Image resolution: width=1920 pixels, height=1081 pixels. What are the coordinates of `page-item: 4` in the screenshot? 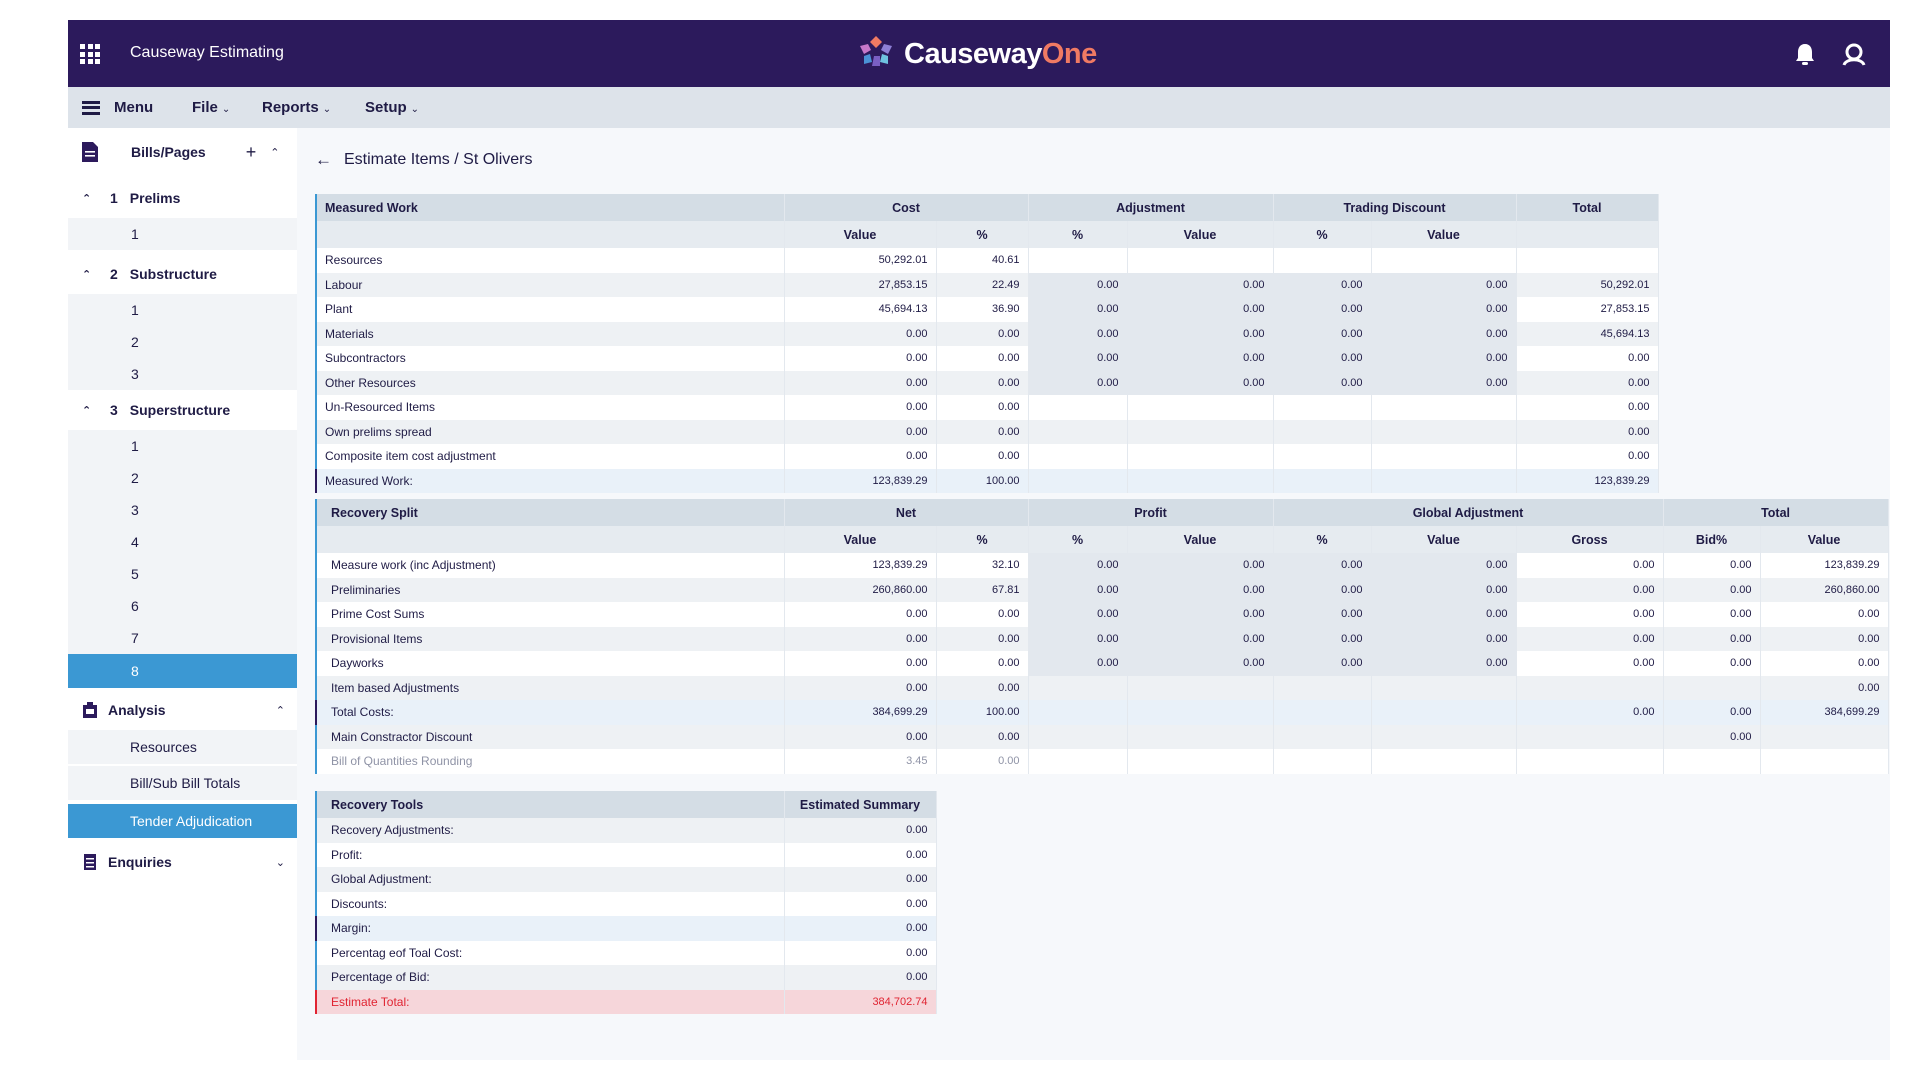 It's located at (182, 542).